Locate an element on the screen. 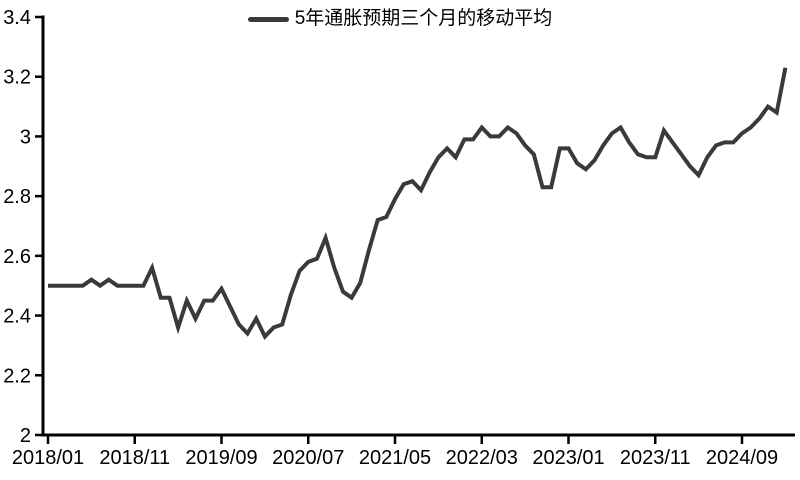 The image size is (800, 480). y-tick-label: 2.8 is located at coordinates (17, 197).